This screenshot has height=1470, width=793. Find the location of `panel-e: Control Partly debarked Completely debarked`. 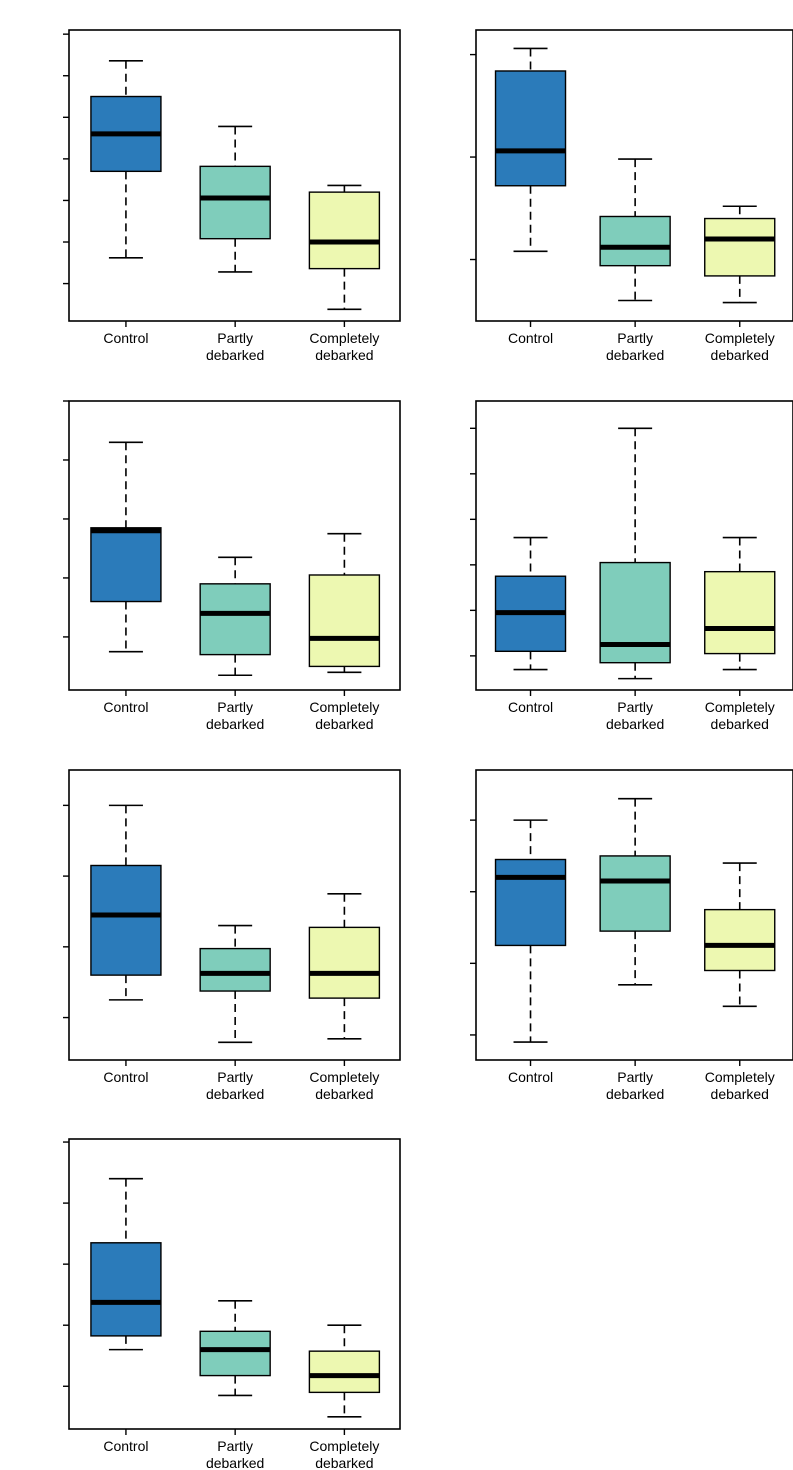

panel-e: Control Partly debarked Completely debarked is located at coordinates (232, 935).